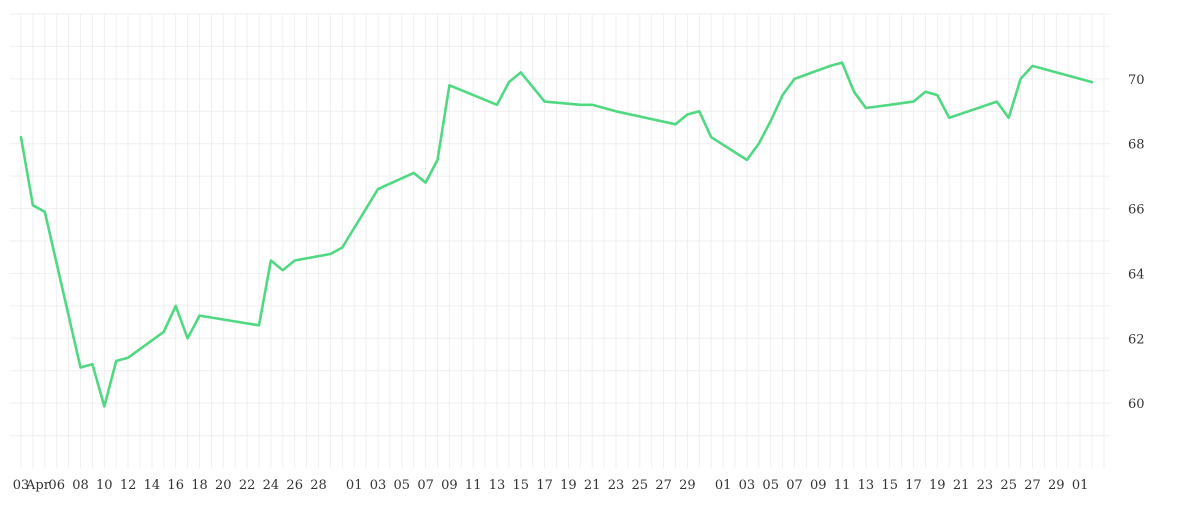  What do you see at coordinates (152, 485) in the screenshot?
I see `x-tick-label: 14` at bounding box center [152, 485].